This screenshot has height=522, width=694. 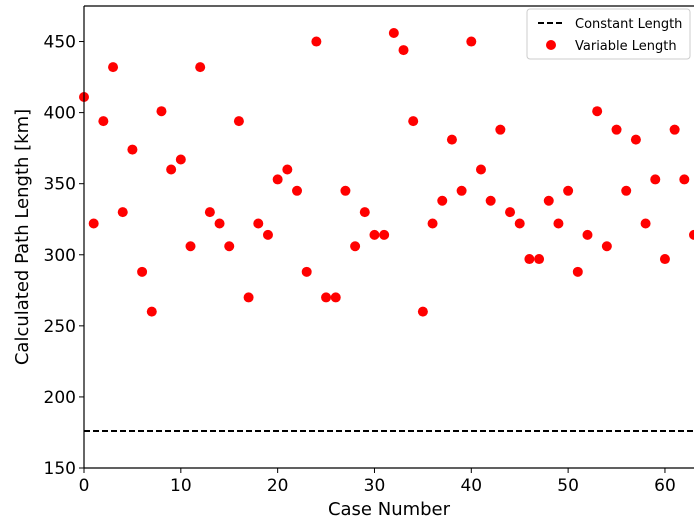 What do you see at coordinates (626, 46) in the screenshot?
I see `legend-label-variable: Variable Length` at bounding box center [626, 46].